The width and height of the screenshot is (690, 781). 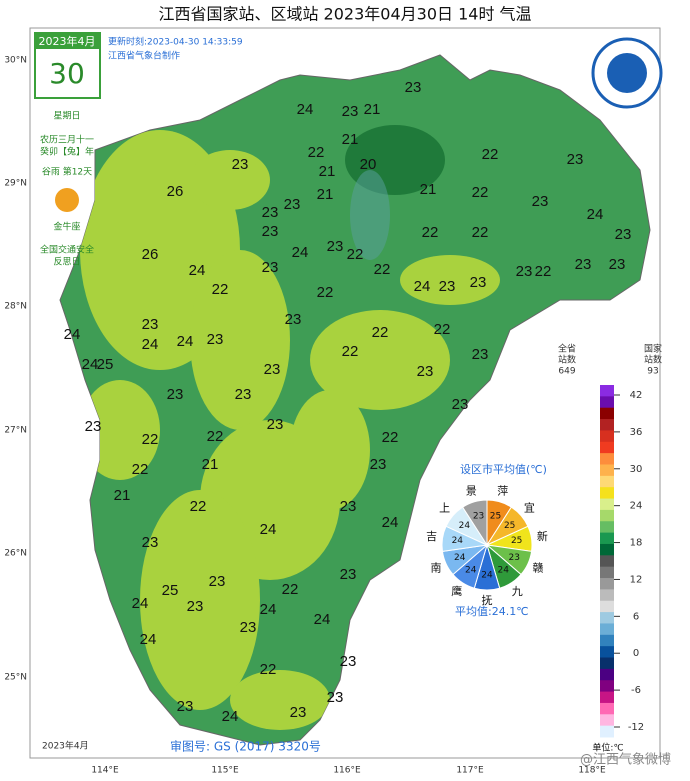 What do you see at coordinates (636, 579) in the screenshot?
I see `legend-label: 12` at bounding box center [636, 579].